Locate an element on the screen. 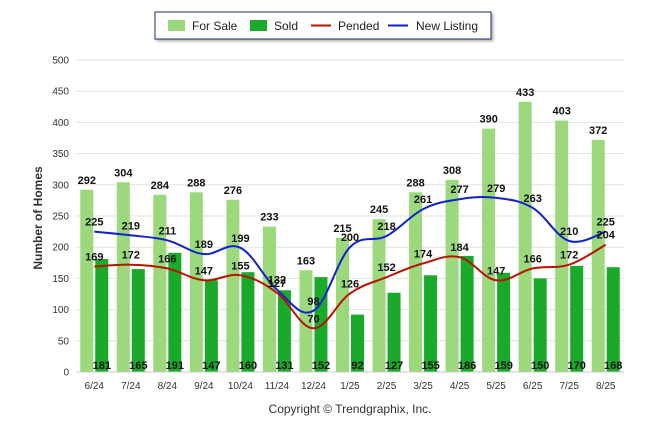 This screenshot has height=434, width=646. data-label-sold: 170 is located at coordinates (577, 366).